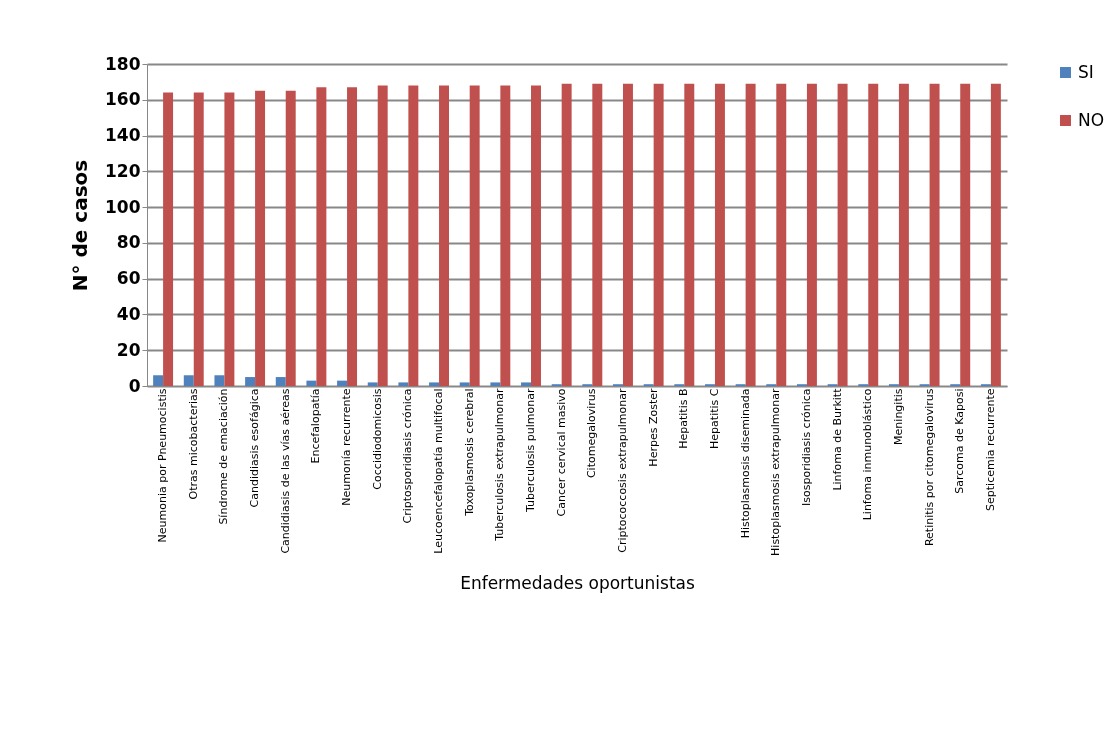  What do you see at coordinates (868, 454) in the screenshot?
I see `x-tick-label: Linfoma inmunoblástico` at bounding box center [868, 454].